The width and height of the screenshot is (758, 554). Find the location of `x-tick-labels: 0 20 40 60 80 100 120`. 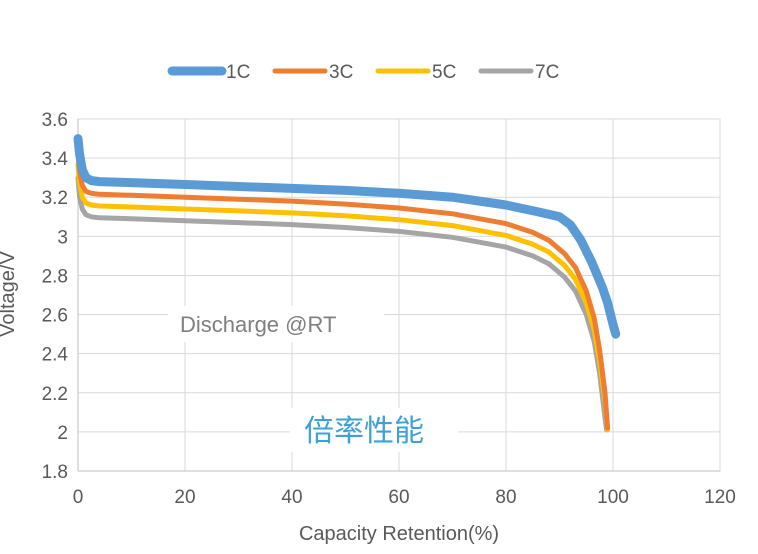

x-tick-labels: 0 20 40 60 80 100 120 is located at coordinates (404, 497).